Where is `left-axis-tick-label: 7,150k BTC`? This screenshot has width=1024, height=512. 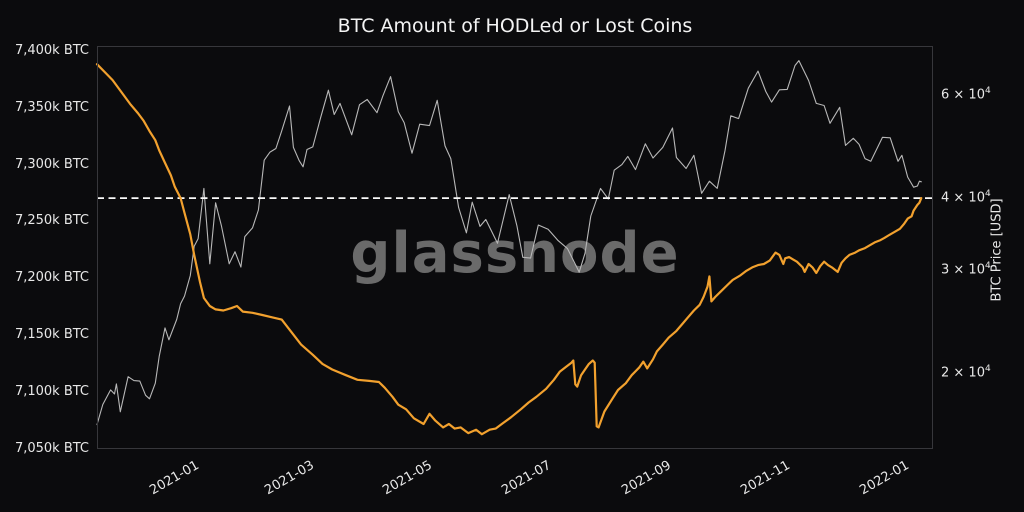 left-axis-tick-label: 7,150k BTC is located at coordinates (51, 334).